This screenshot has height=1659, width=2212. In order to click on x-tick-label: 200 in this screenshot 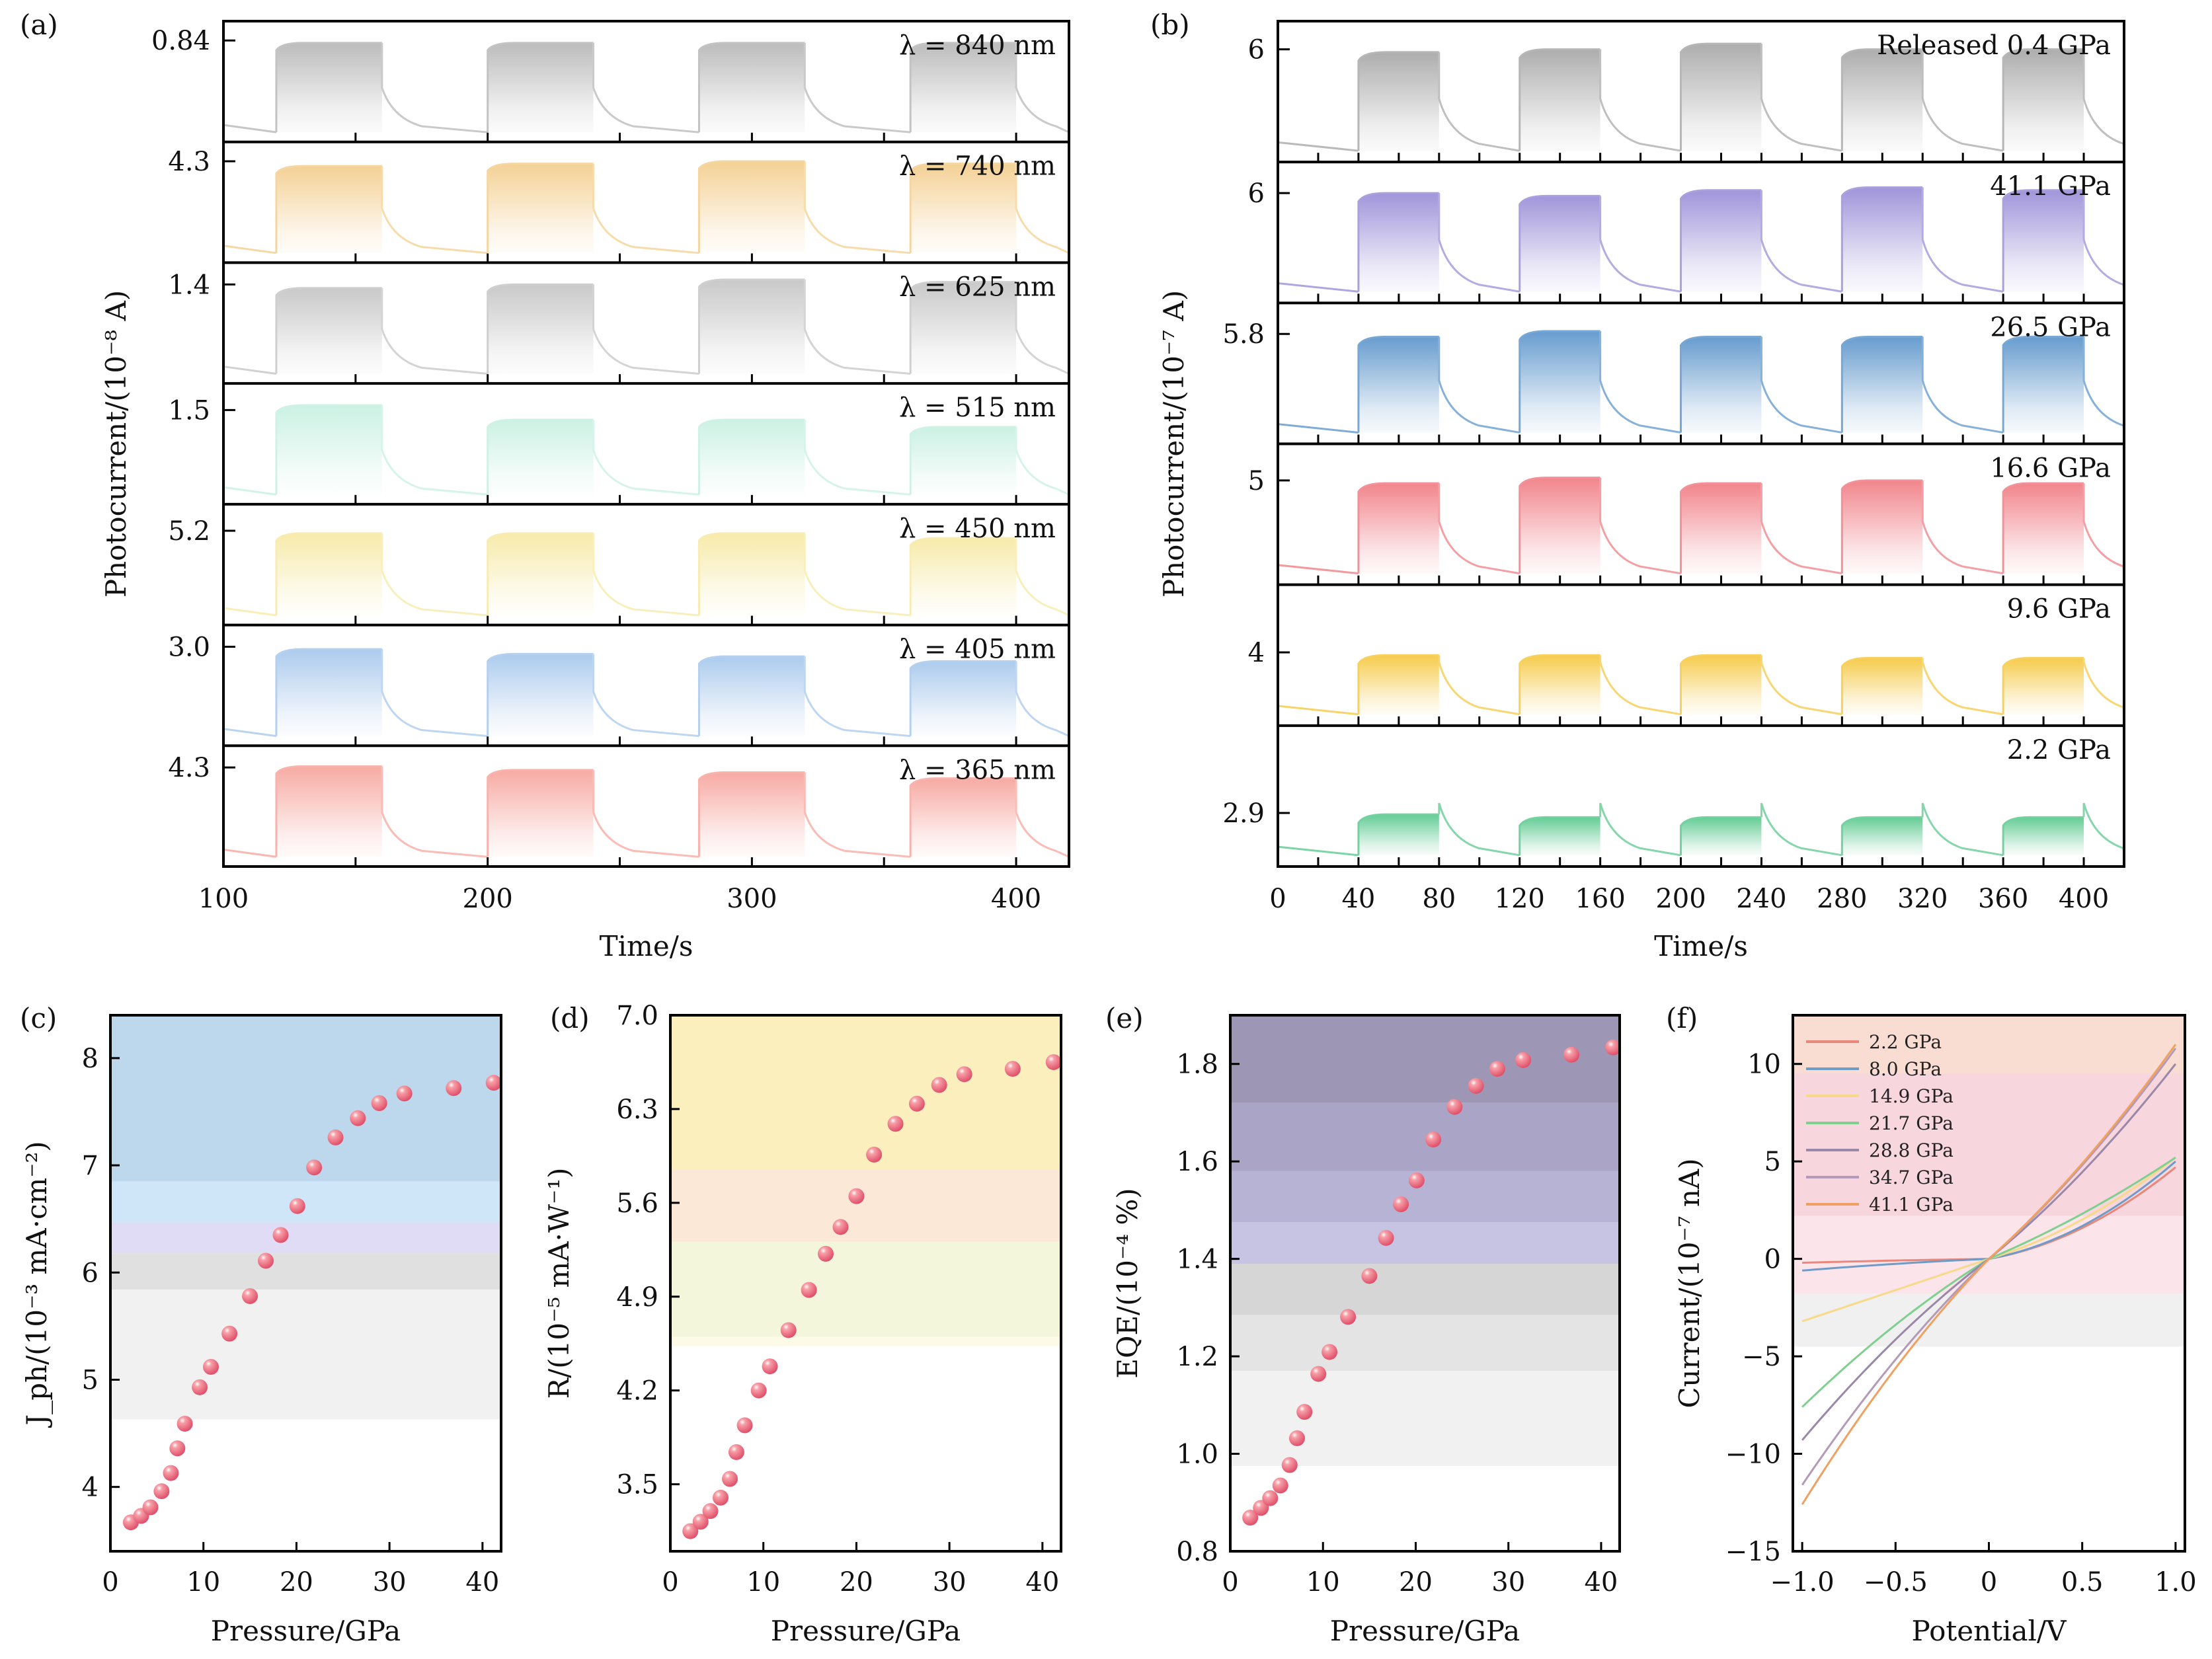, I will do `click(1680, 899)`.